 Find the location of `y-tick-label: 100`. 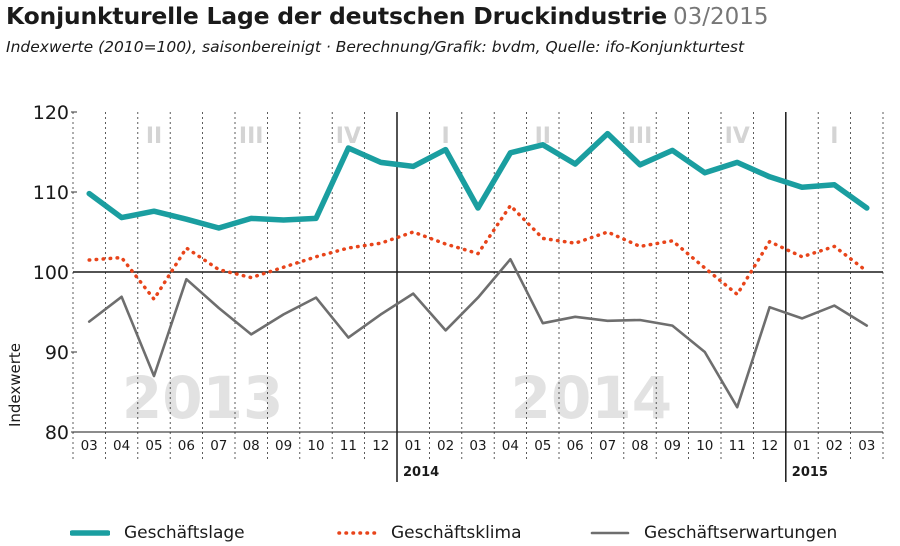

y-tick-label: 100 is located at coordinates (51, 273).